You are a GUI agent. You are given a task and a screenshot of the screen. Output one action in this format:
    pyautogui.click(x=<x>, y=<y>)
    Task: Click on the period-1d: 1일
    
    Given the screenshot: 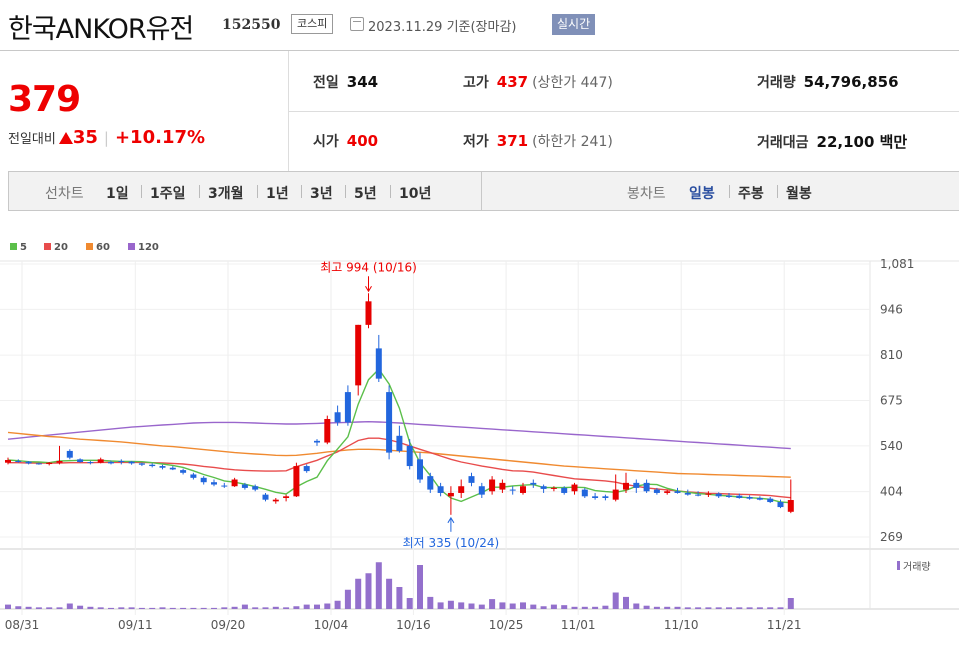 What is the action you would take?
    pyautogui.click(x=117, y=194)
    